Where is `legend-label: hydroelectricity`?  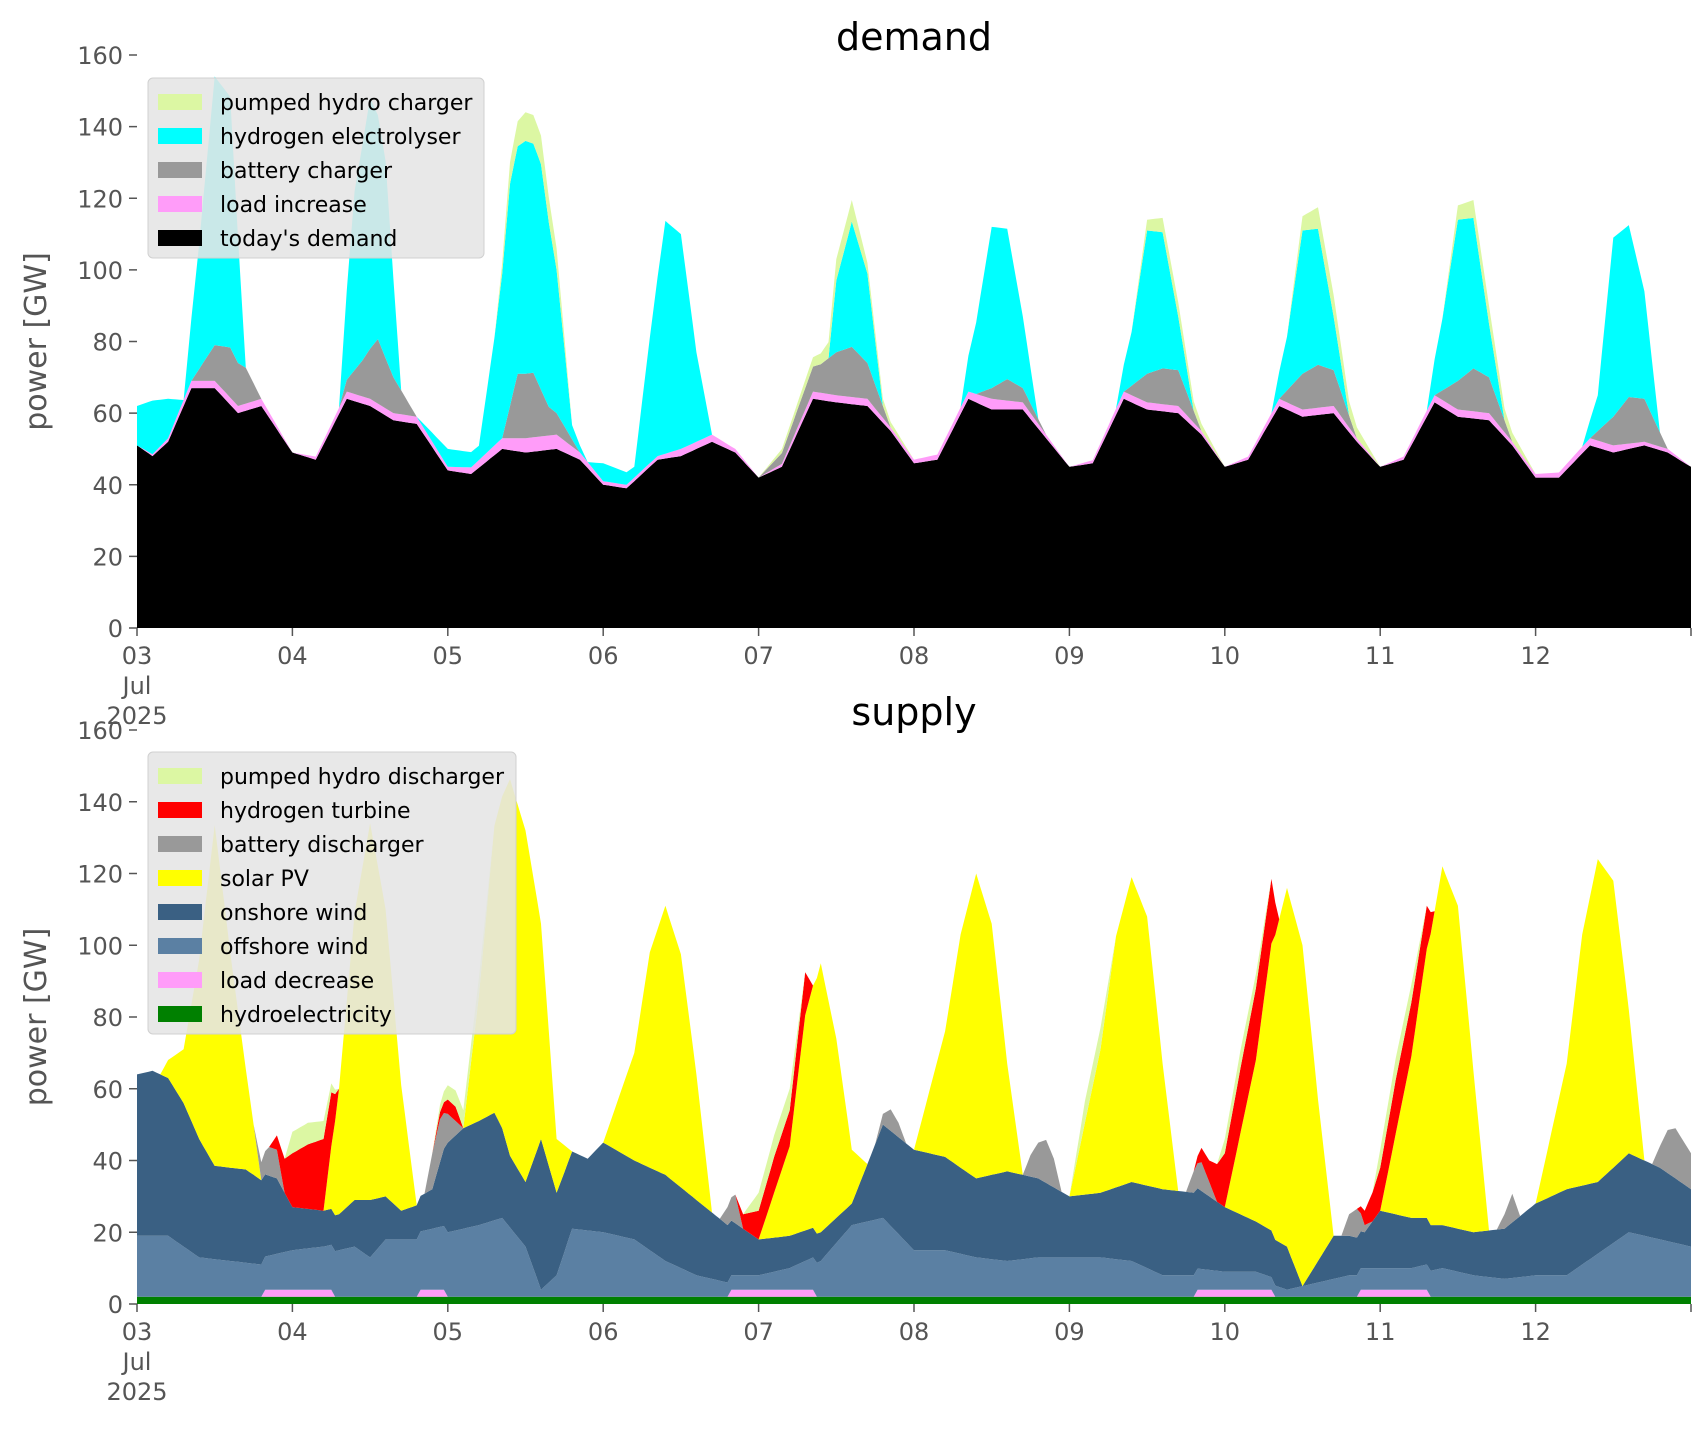 legend-label: hydroelectricity is located at coordinates (306, 1015).